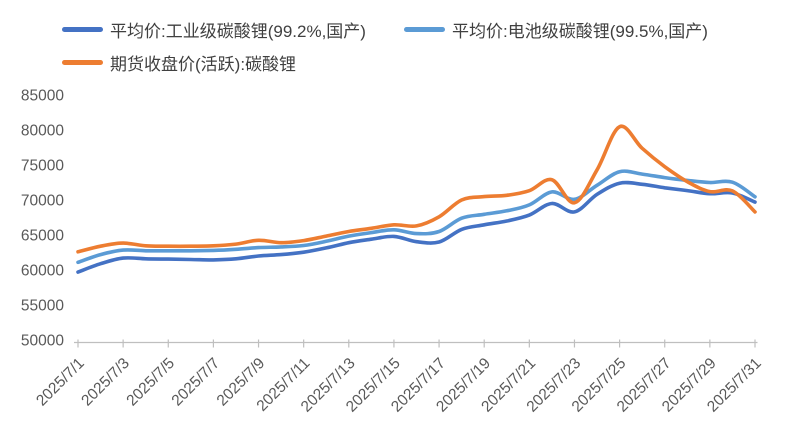  I want to click on y-axis-tick-label: 85000, so click(42, 96).